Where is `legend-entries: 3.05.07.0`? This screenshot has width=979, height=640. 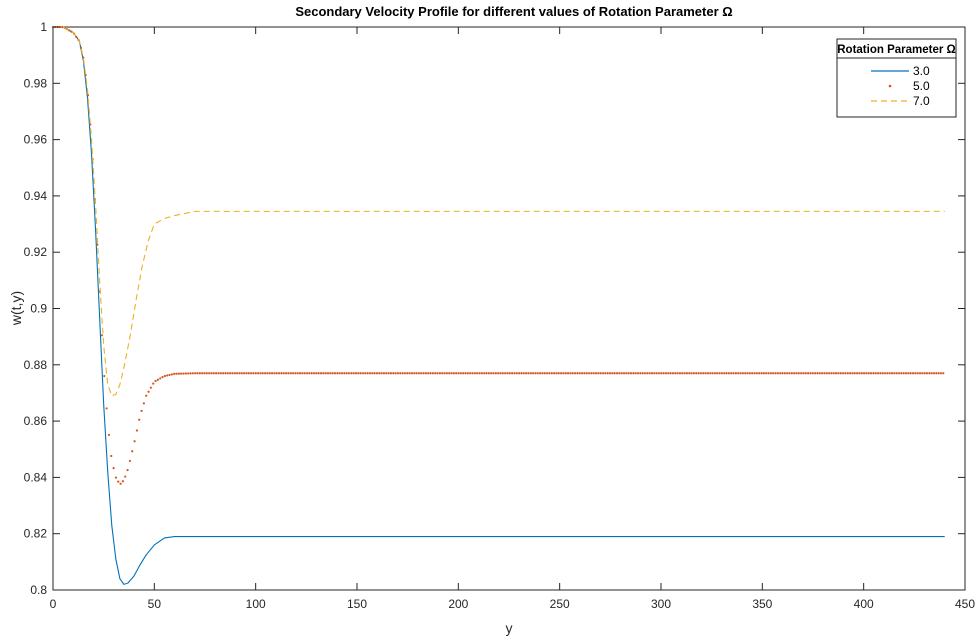 legend-entries: 3.05.07.0 is located at coordinates (900, 86).